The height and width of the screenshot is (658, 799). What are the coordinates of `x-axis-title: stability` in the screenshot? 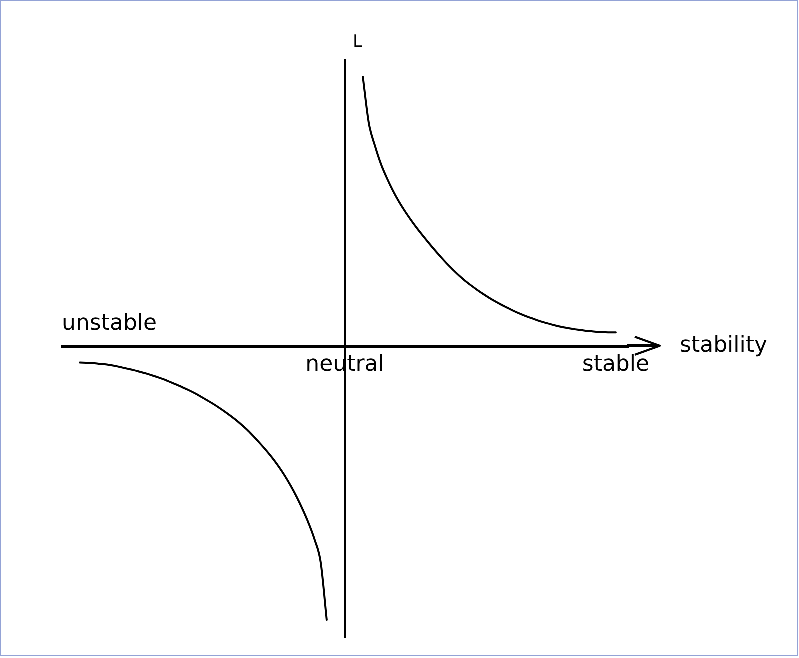 It's located at (724, 345).